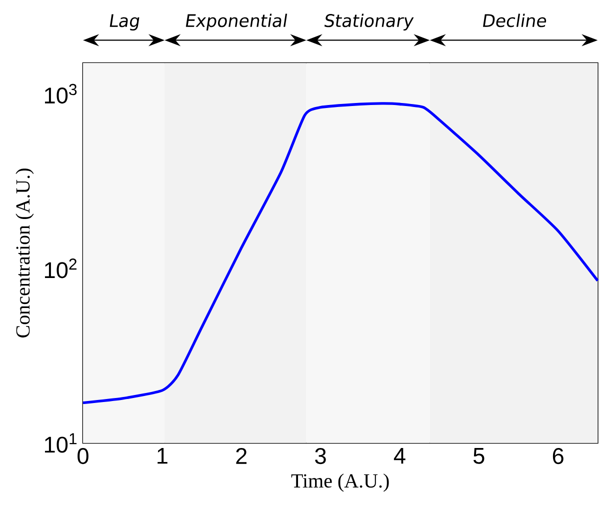 The image size is (599, 512). Describe the element at coordinates (83, 456) in the screenshot. I see `x-tick-label: 0` at that location.